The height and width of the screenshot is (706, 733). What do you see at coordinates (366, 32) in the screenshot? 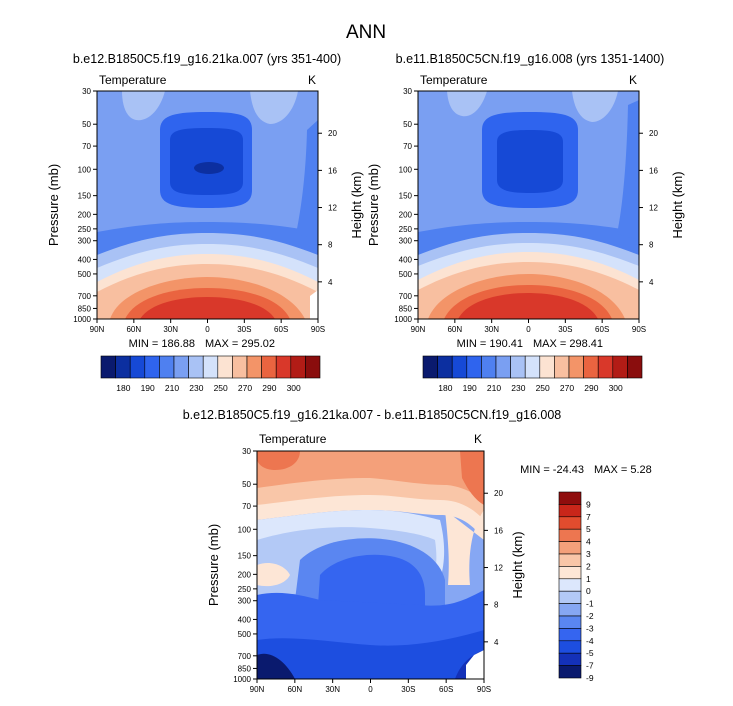
I see `page-title: ANN` at bounding box center [366, 32].